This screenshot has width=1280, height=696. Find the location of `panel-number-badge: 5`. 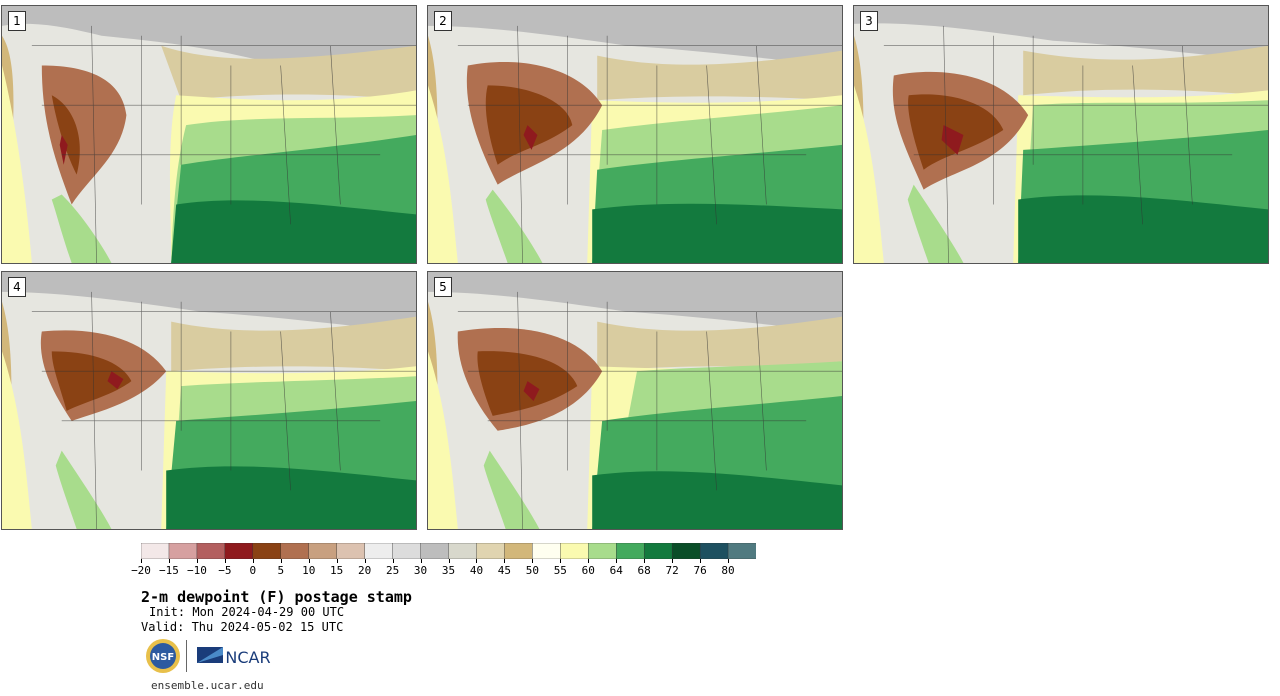

panel-number-badge: 5 is located at coordinates (443, 287).